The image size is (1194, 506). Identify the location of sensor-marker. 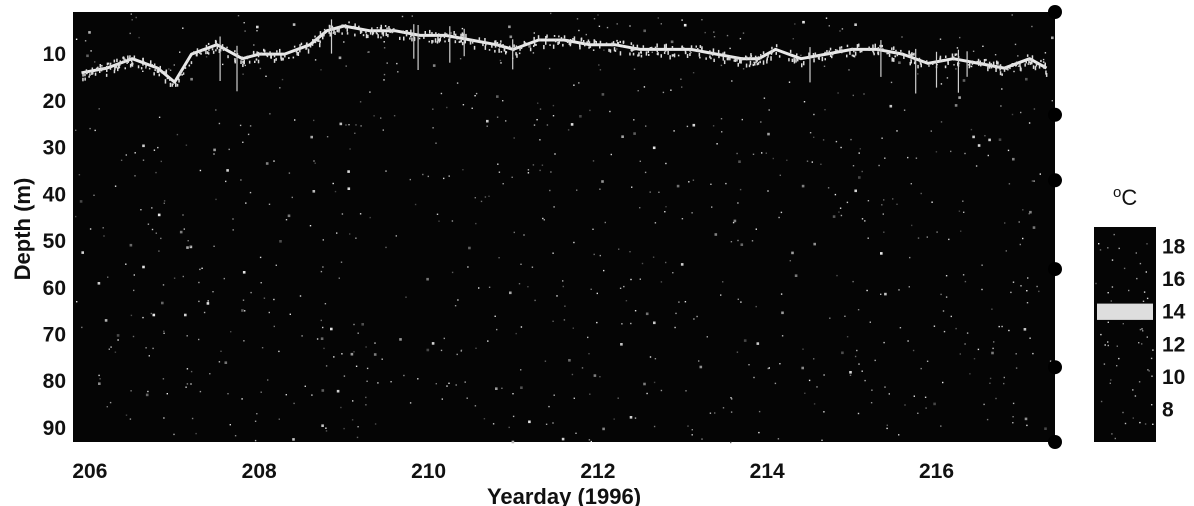
(1055, 12).